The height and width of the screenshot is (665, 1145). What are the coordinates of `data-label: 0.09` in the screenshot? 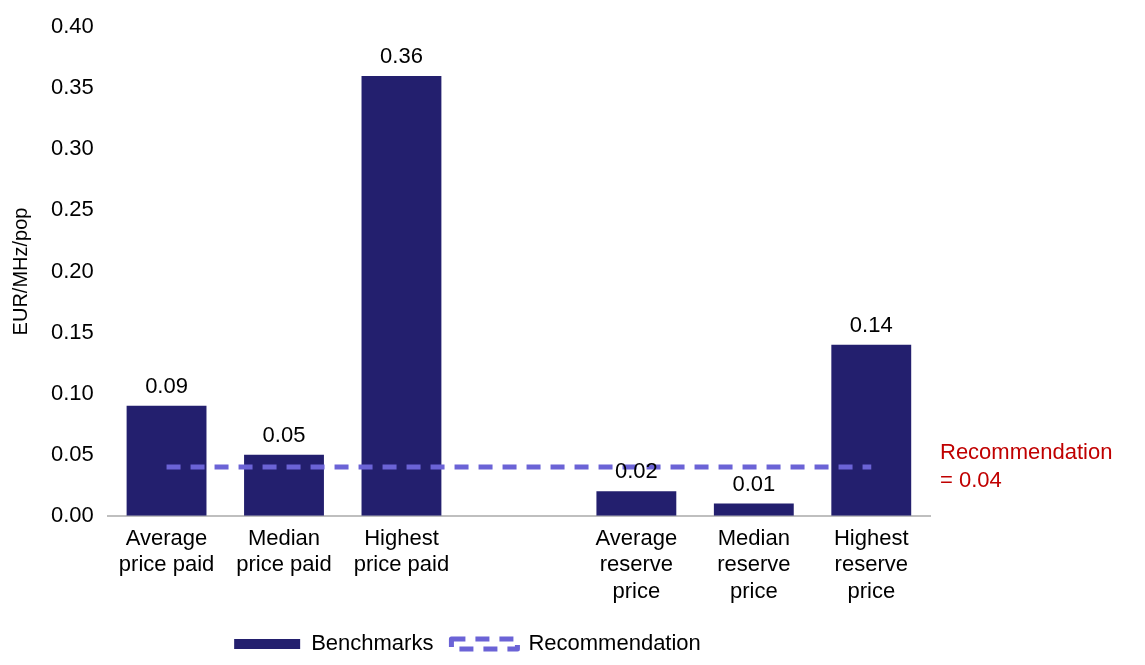 It's located at (166, 385).